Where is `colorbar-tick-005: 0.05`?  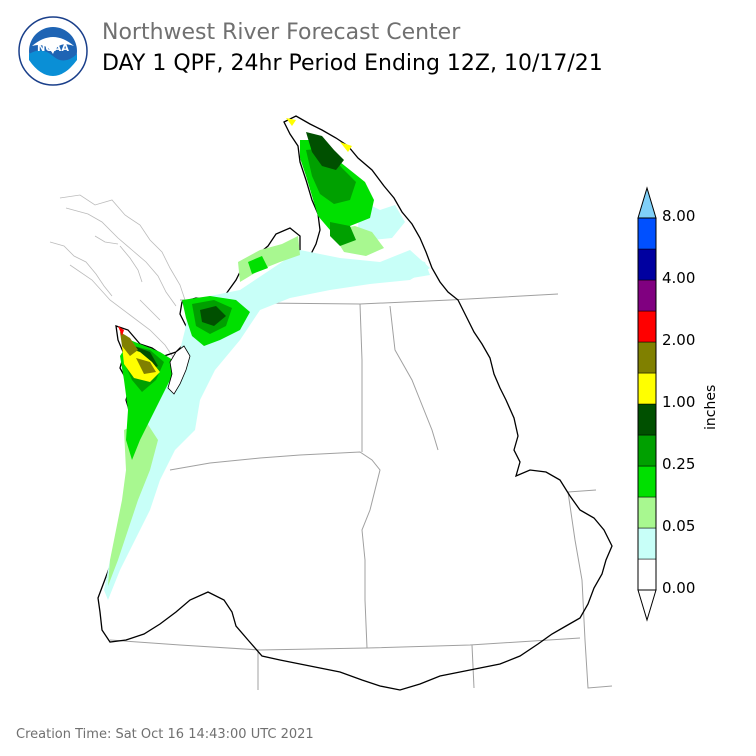 colorbar-tick-005: 0.05 is located at coordinates (679, 526).